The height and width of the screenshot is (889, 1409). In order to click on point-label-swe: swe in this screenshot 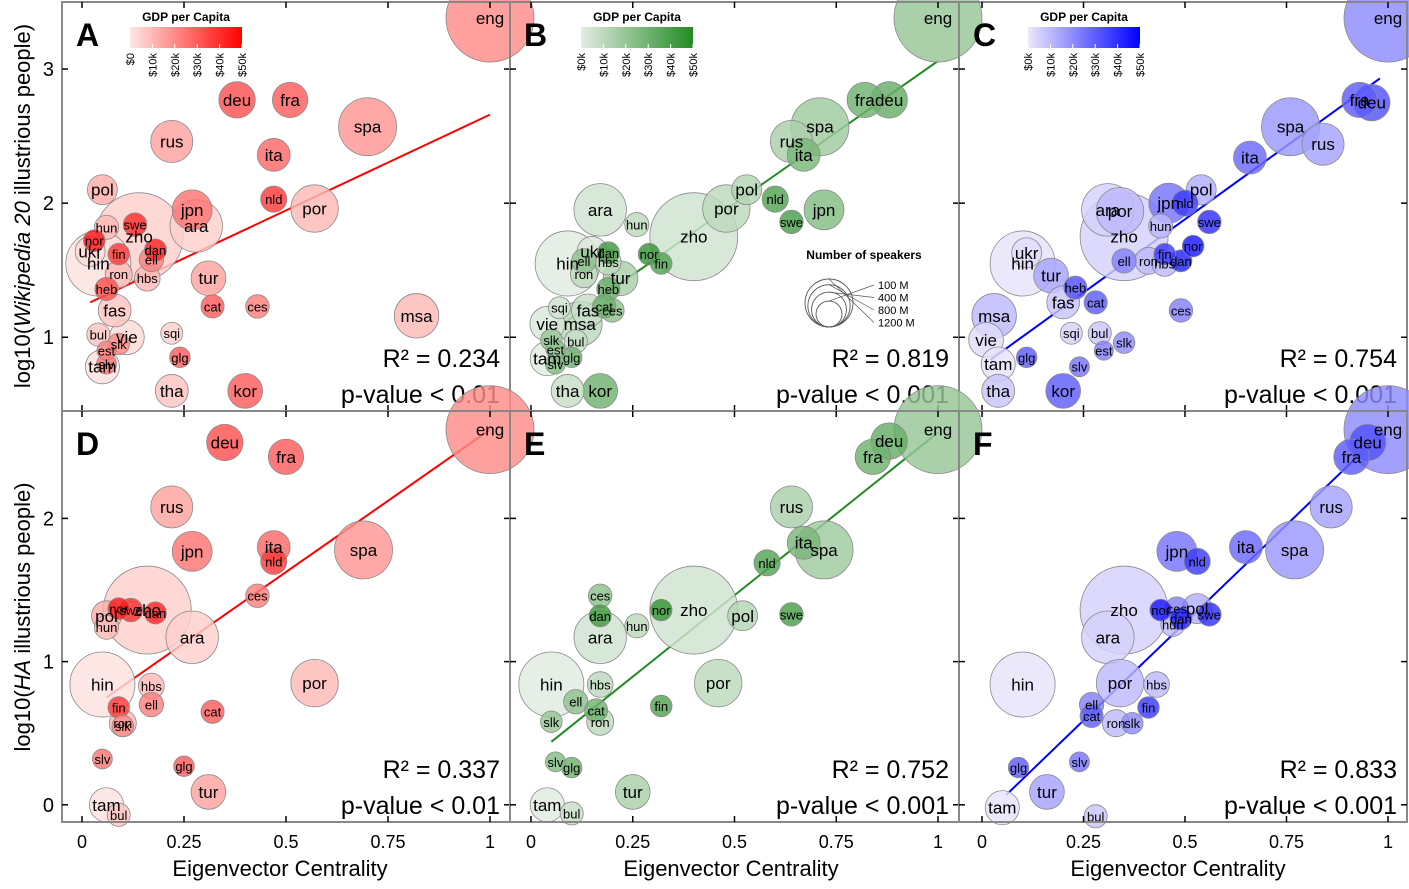, I will do `click(1209, 614)`.